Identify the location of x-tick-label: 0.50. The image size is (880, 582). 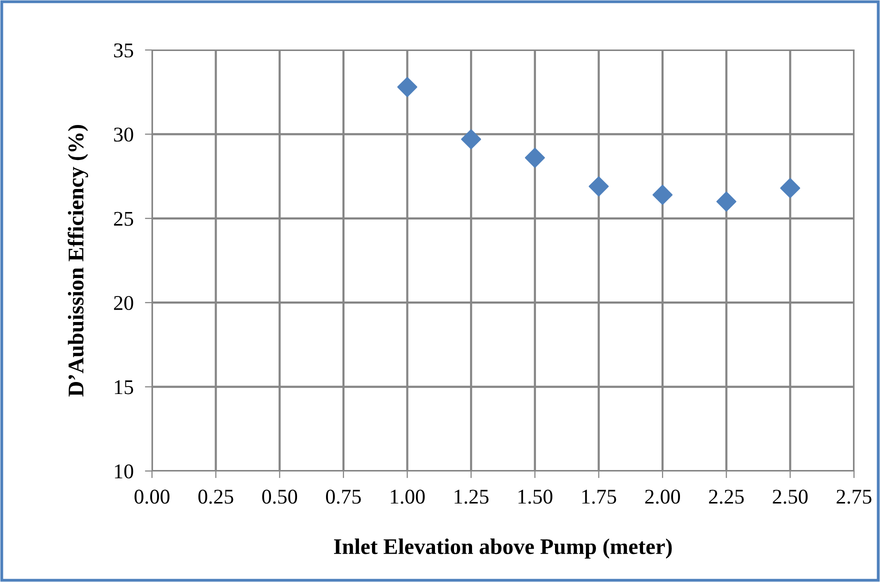
(280, 497).